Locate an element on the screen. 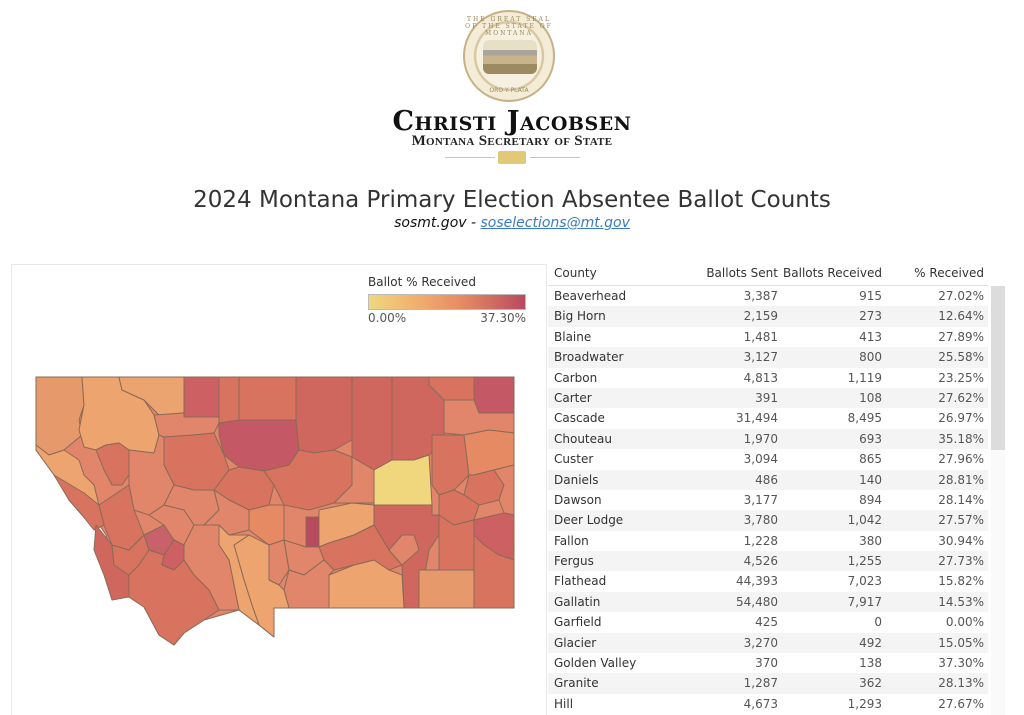 The height and width of the screenshot is (715, 1024). table-row: Fergus 4,526 1,255 27.73% is located at coordinates (768, 561).